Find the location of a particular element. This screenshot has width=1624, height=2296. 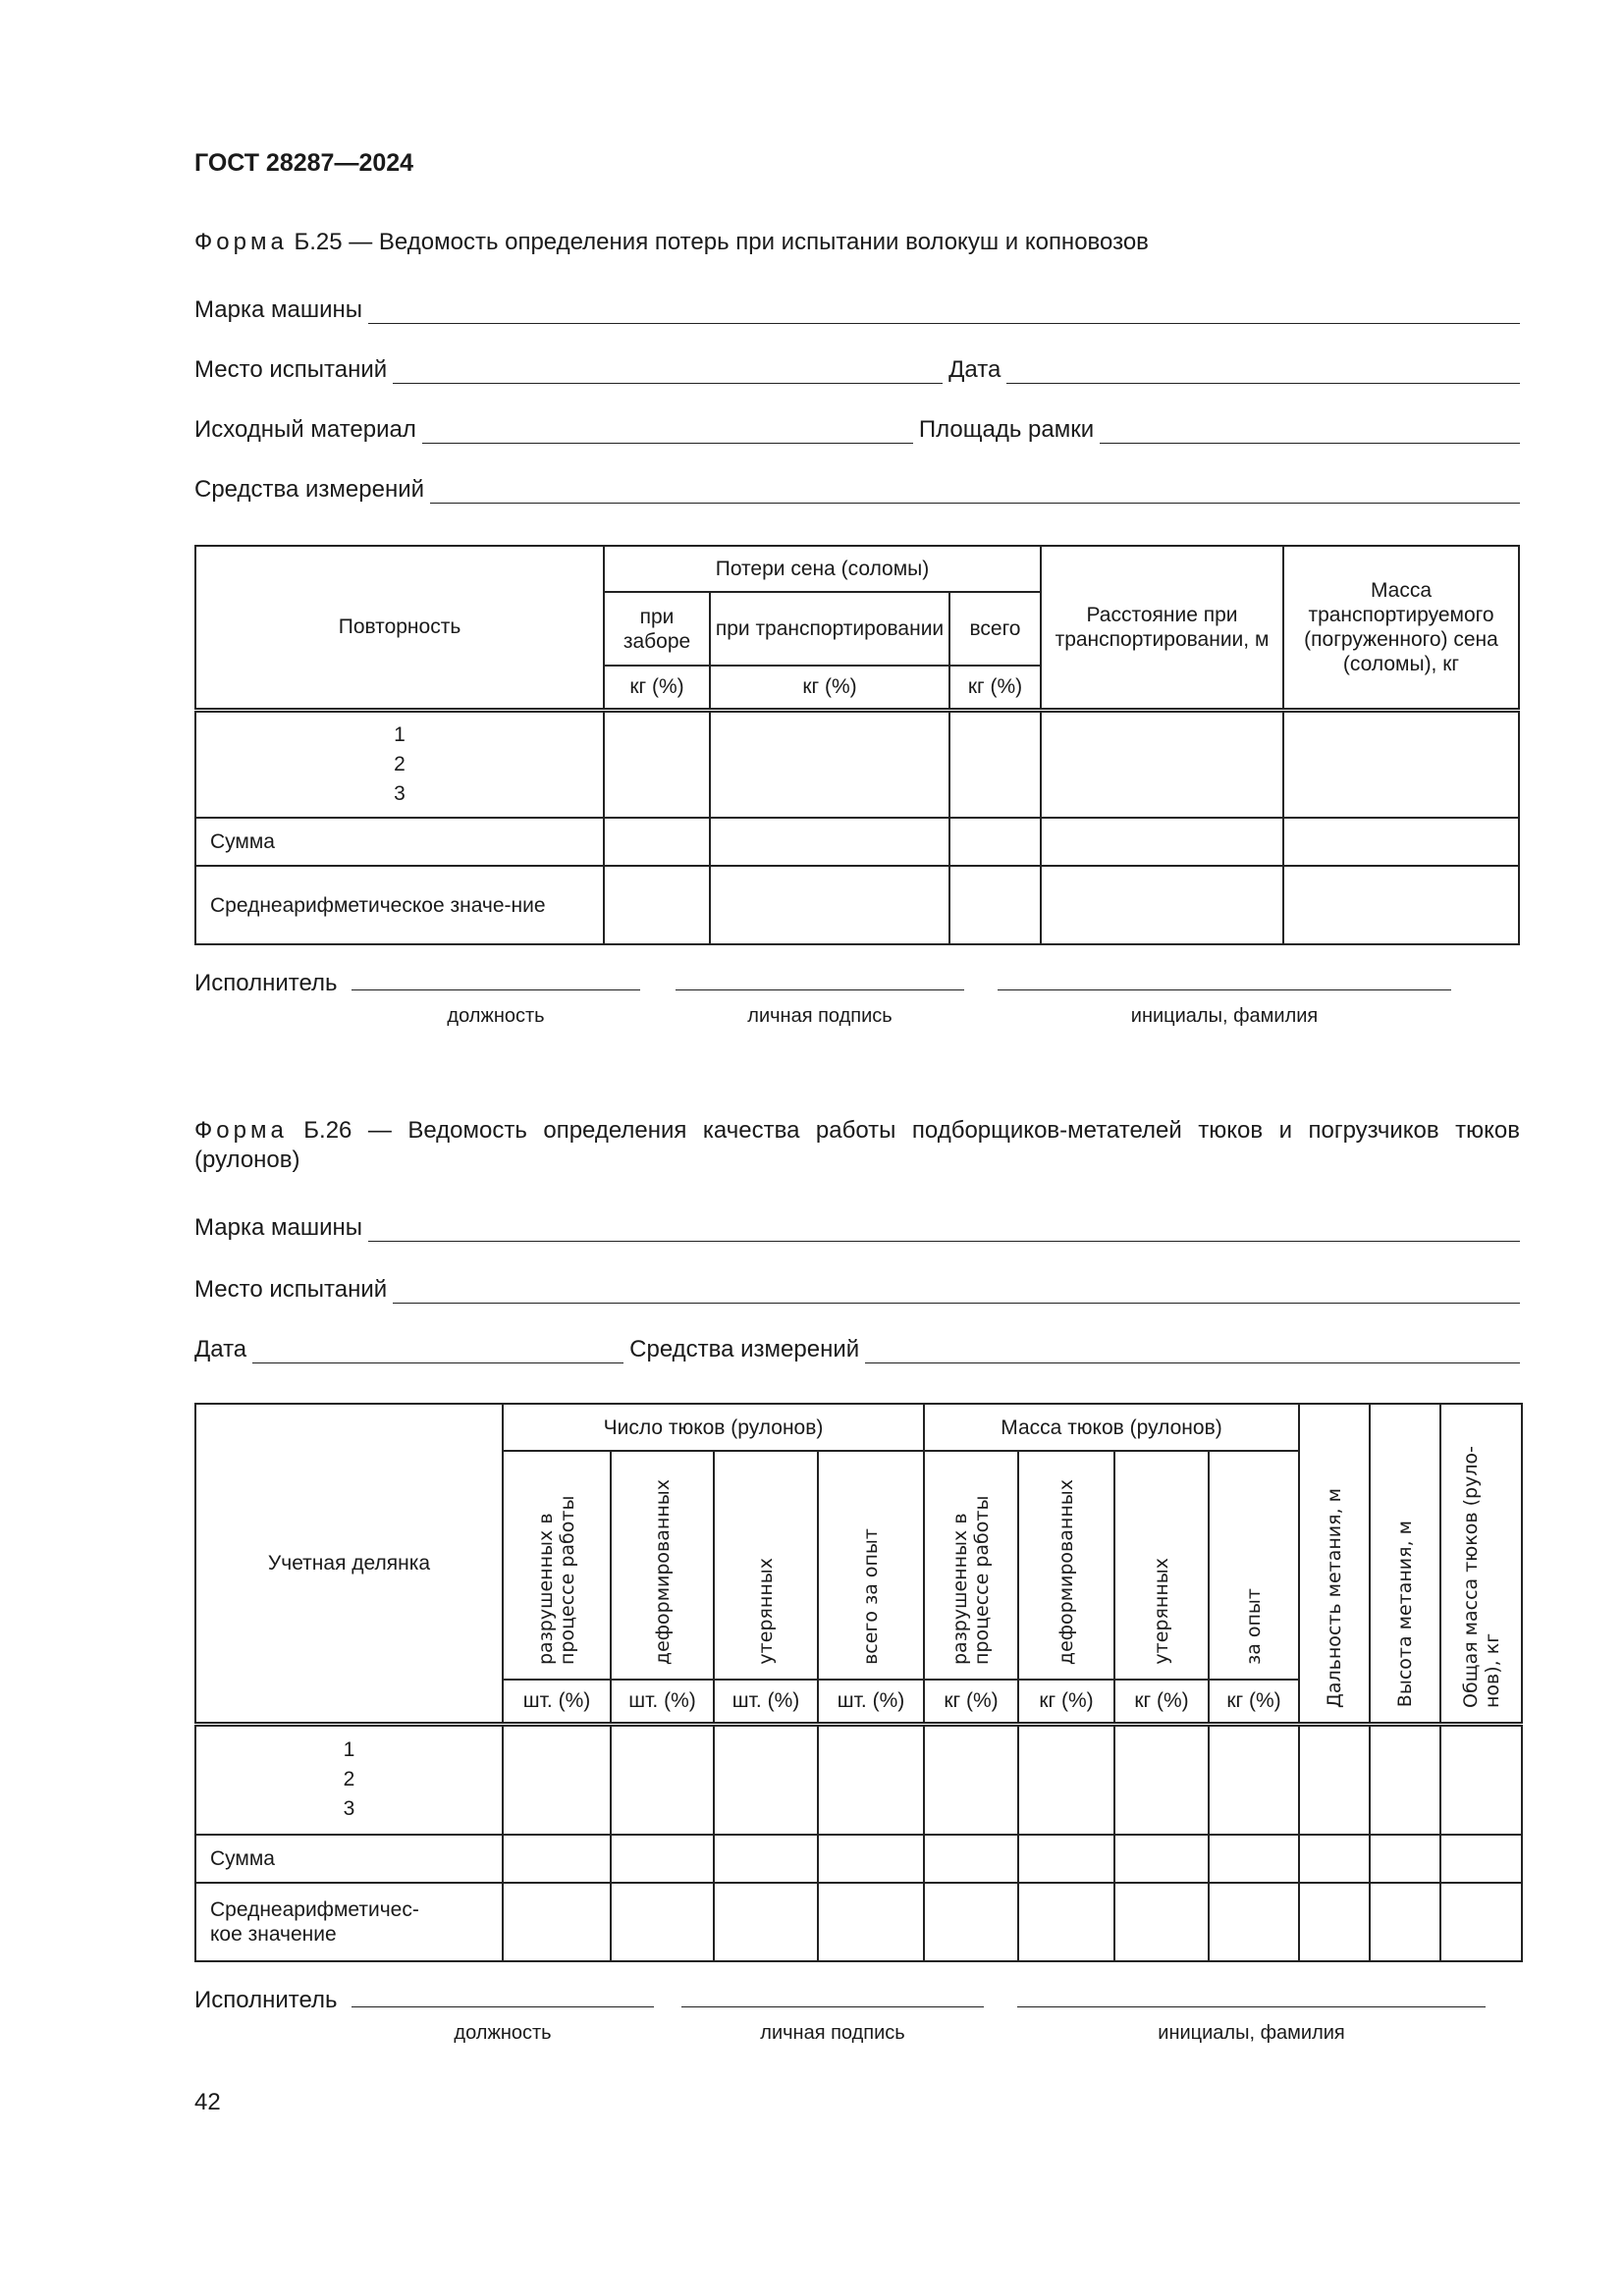

header-text: разрушенных в процессе работы is located at coordinates (971, 1580).